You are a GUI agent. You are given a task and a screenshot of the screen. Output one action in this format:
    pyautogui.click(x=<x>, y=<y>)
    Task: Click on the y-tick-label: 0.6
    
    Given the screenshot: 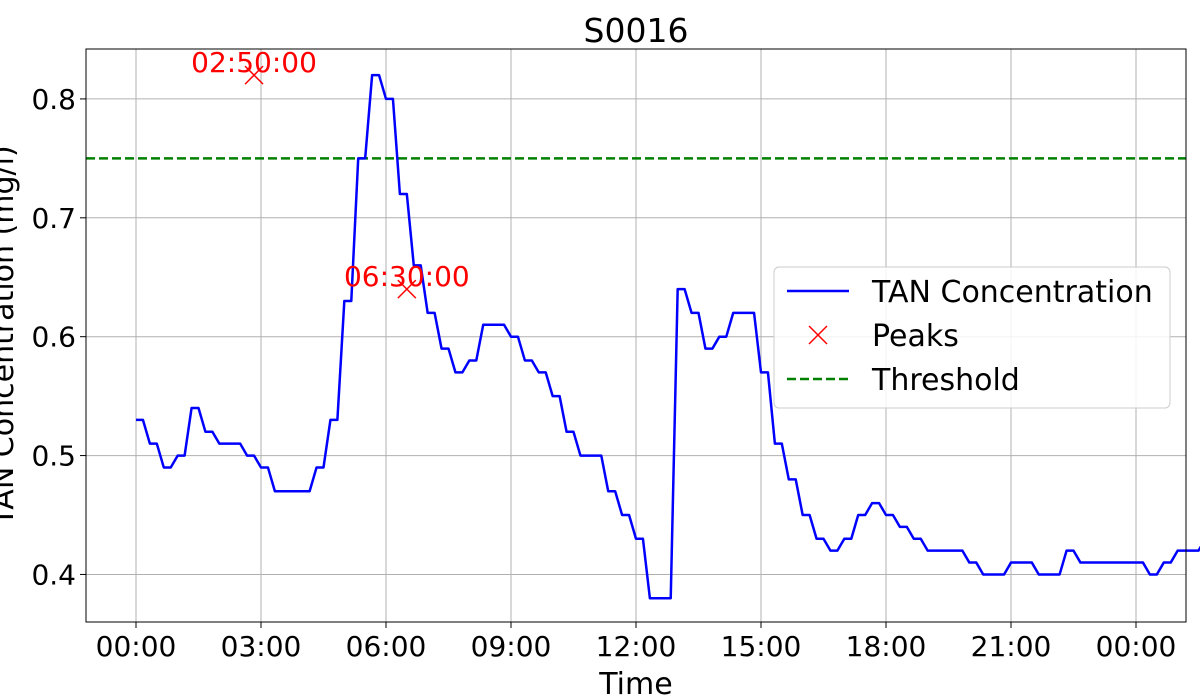 What is the action you would take?
    pyautogui.click(x=53, y=337)
    